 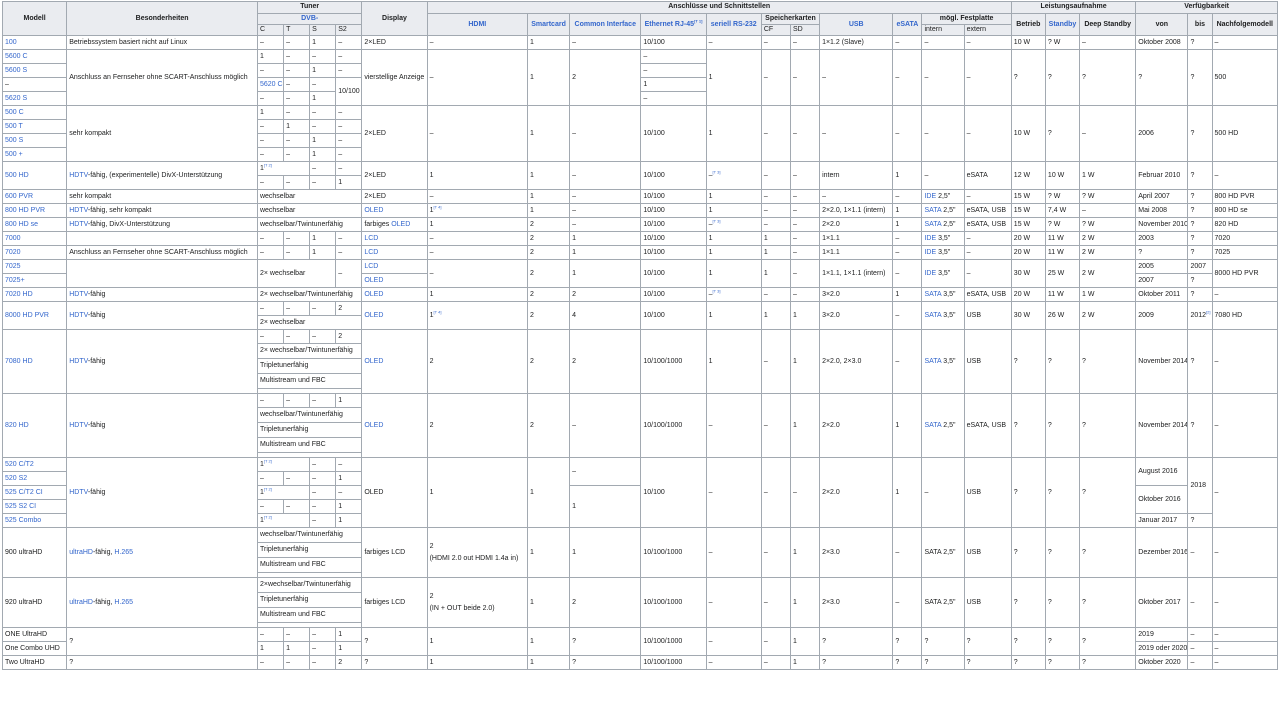 What do you see at coordinates (1028, 211) in the screenshot?
I see `betrieb-cell: 15 W` at bounding box center [1028, 211].